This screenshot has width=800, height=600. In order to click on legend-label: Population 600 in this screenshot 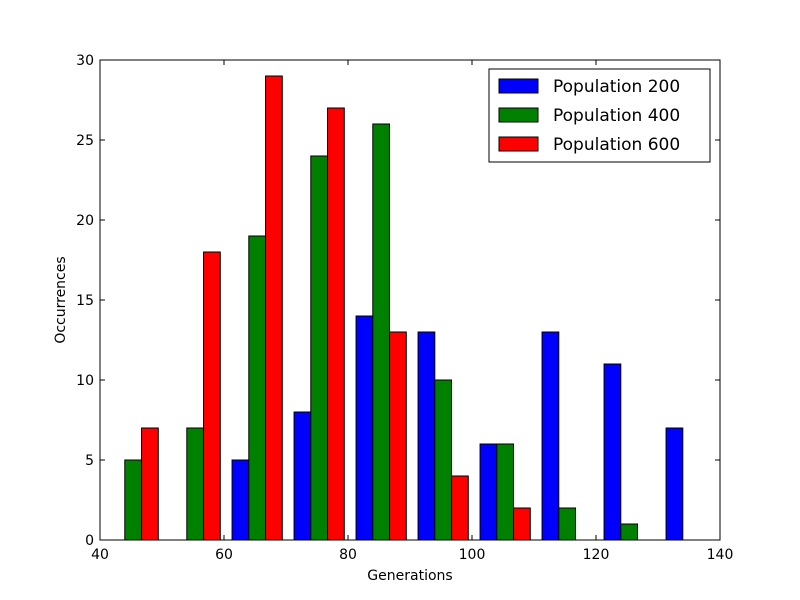, I will do `click(616, 145)`.